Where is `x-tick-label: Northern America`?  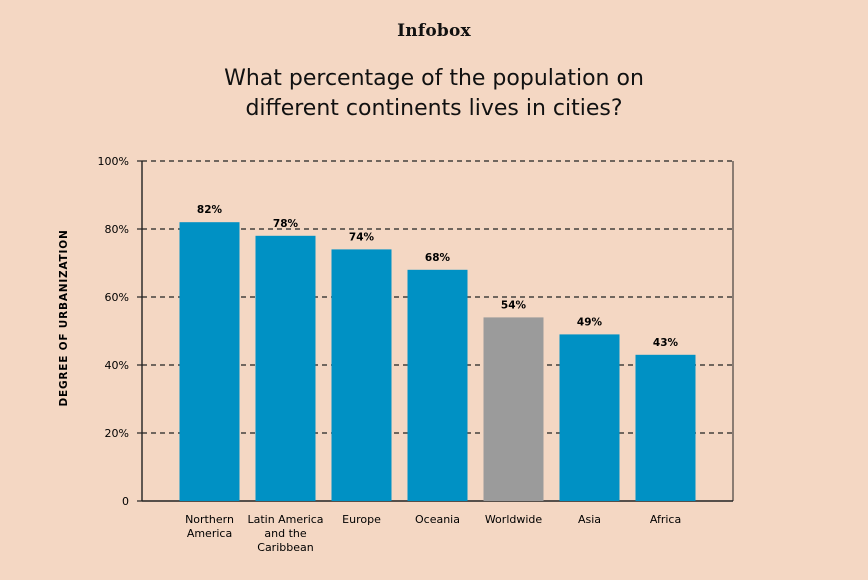
x-tick-label: Northern America is located at coordinates (209, 526).